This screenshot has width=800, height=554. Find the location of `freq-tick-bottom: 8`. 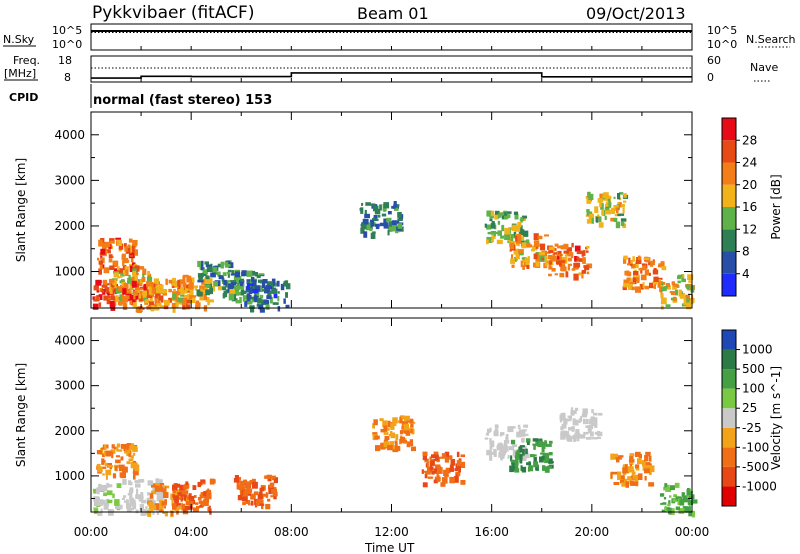

freq-tick-bottom: 8 is located at coordinates (67, 77).